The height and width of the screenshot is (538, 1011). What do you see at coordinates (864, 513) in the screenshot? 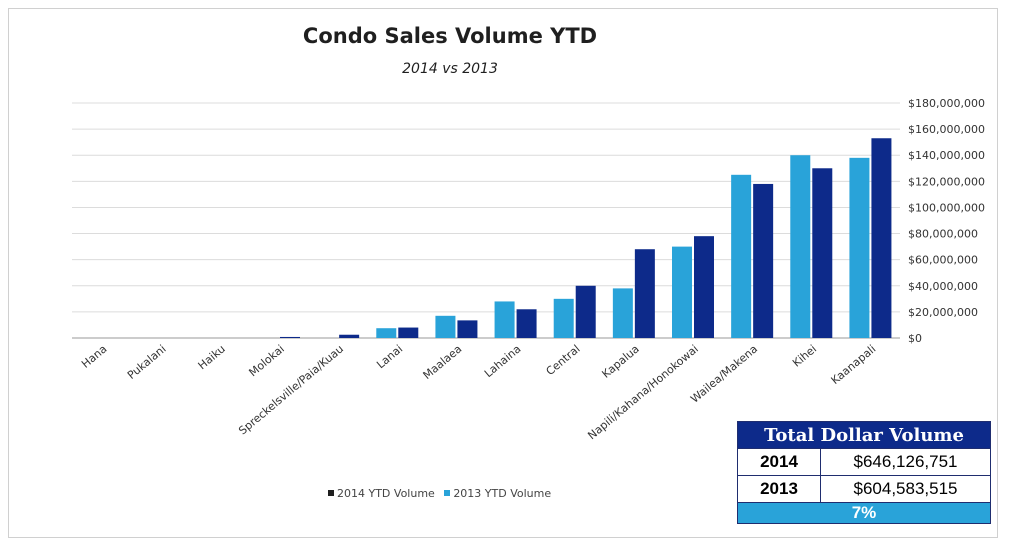
I see `percent-change-cell: 7%` at bounding box center [864, 513].